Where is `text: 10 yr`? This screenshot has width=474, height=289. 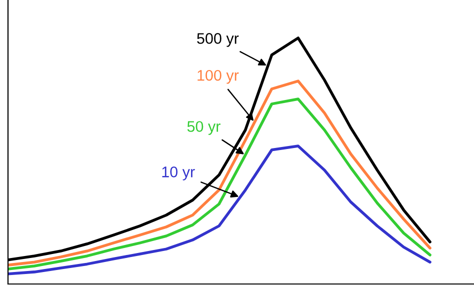
text: 10 yr is located at coordinates (178, 173).